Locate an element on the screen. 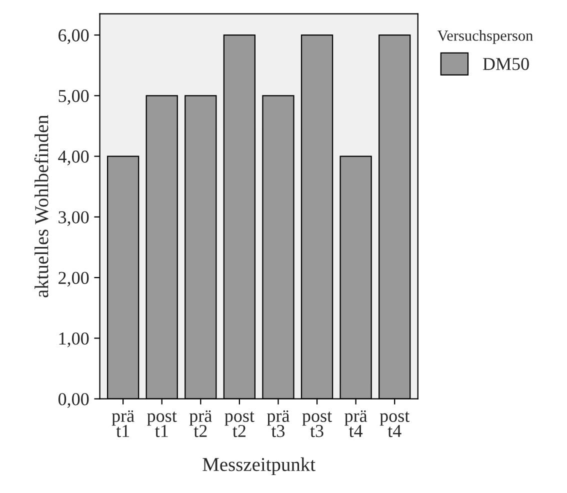  x-tick-label: prä t2 is located at coordinates (200, 424).